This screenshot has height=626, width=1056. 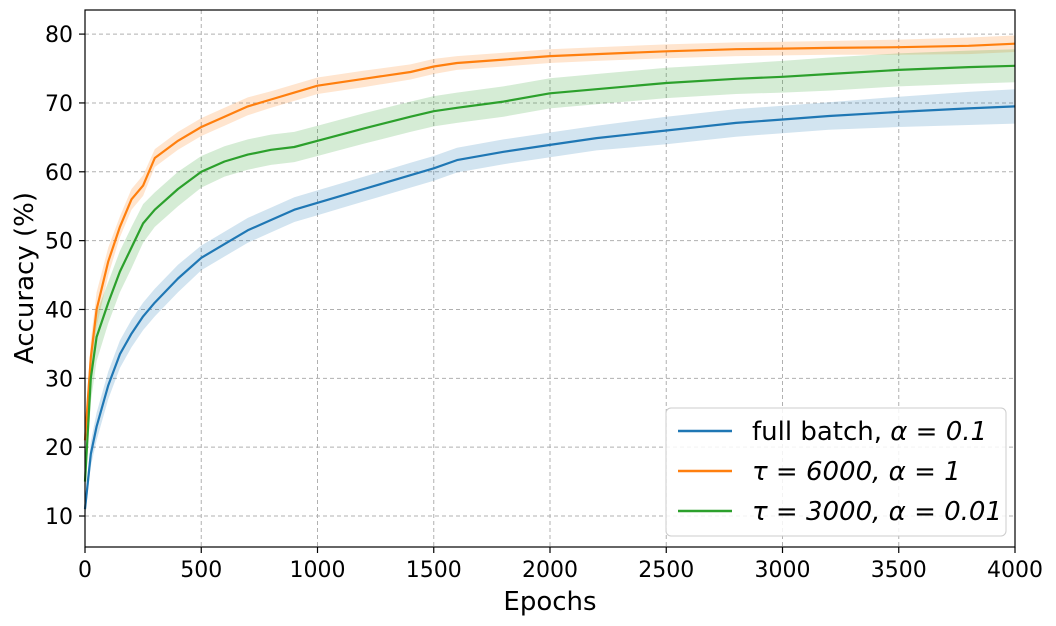 I want to click on legend-entry-2: τ = 3000, α = 0.01, so click(x=877, y=512).